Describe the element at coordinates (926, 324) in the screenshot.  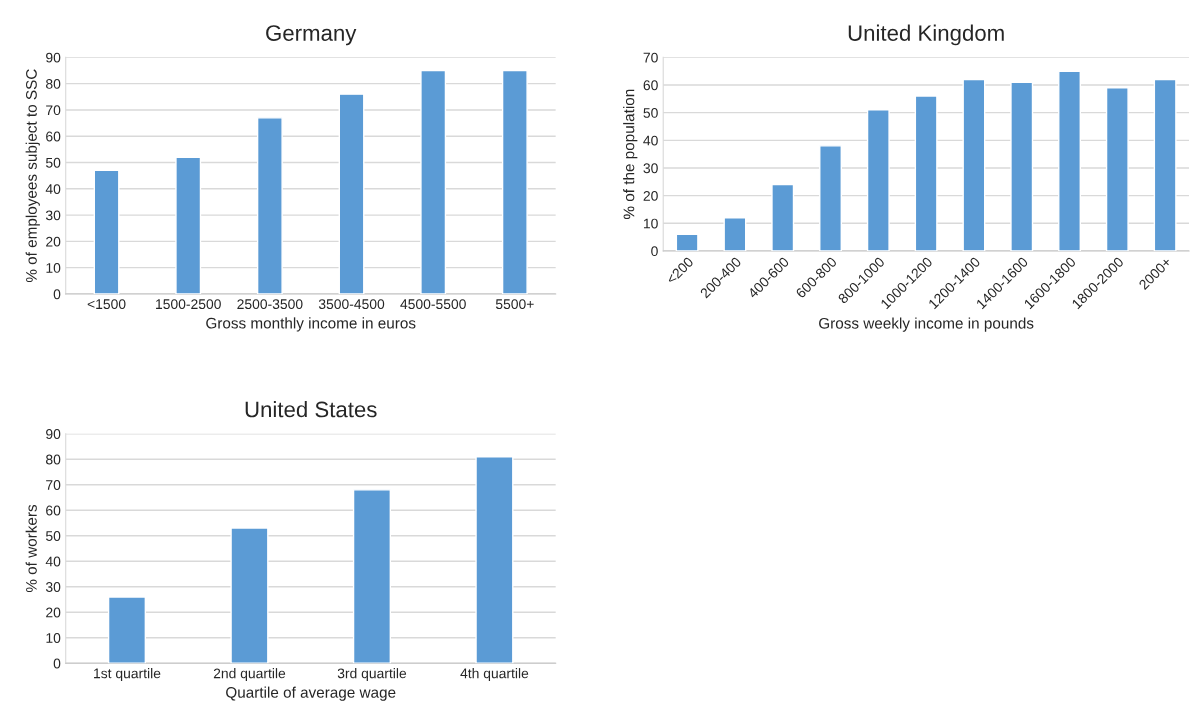
I see `x-axis-title: Gross weekly income in pounds` at that location.